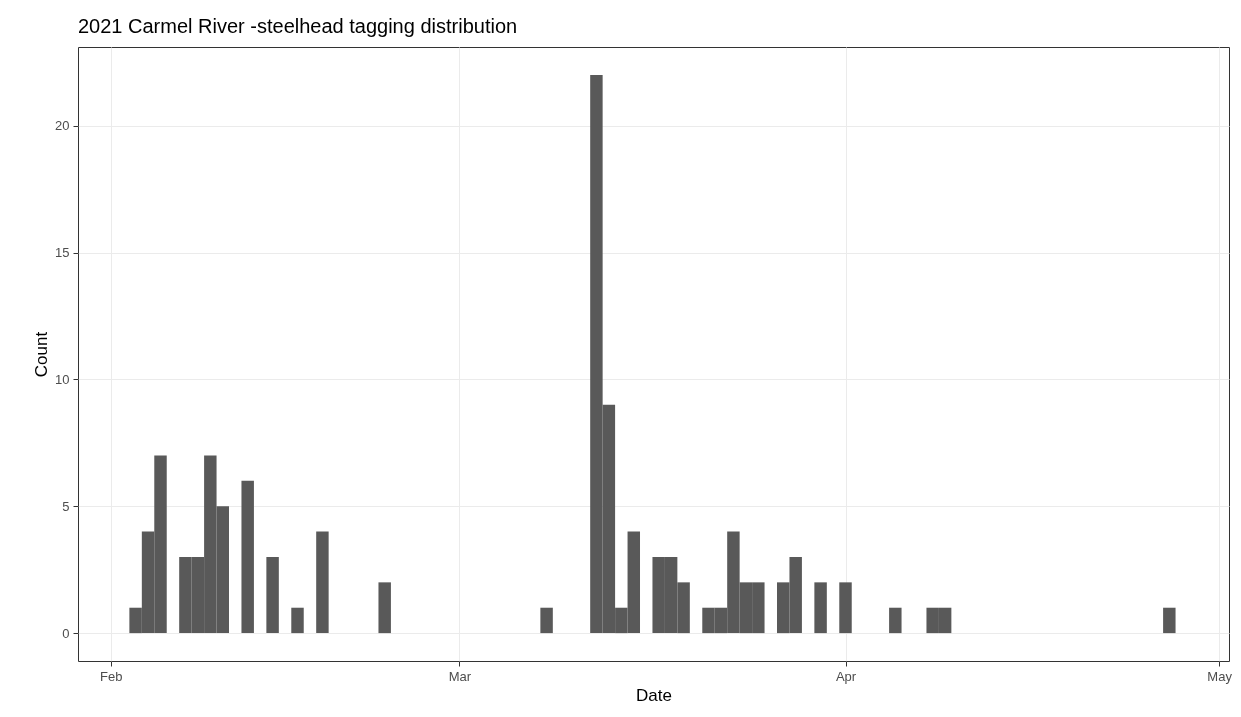 Image resolution: width=1241 pixels, height=717 pixels. I want to click on x-tick-label: Apr, so click(846, 676).